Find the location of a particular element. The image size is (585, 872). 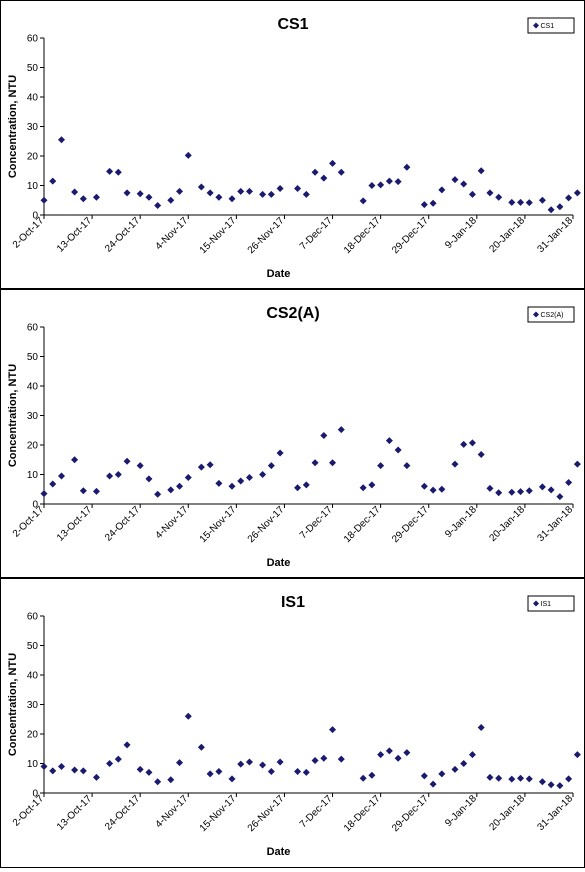

legend: CS2(A) is located at coordinates (551, 314).